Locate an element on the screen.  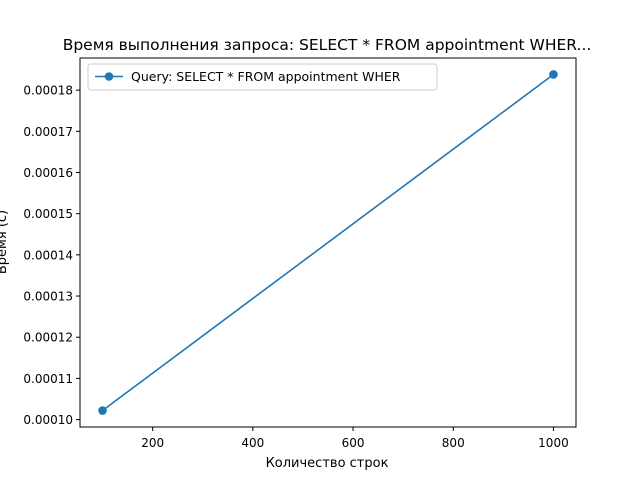
x-tick-label: 600 is located at coordinates (353, 443).